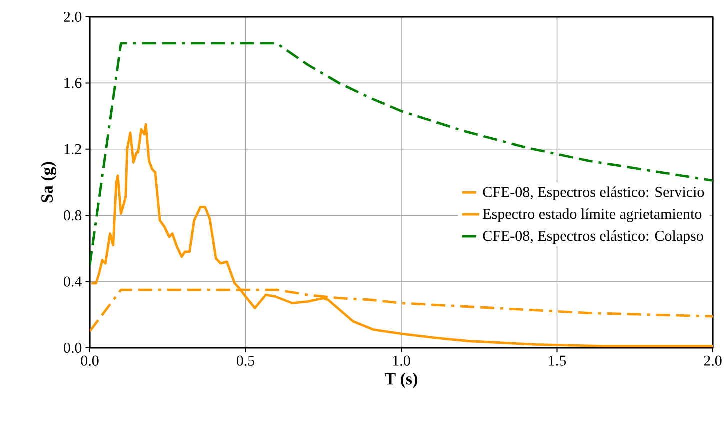 Image resolution: width=727 pixels, height=425 pixels. Describe the element at coordinates (49, 182) in the screenshot. I see `y-axis-title: Sa (g)` at that location.